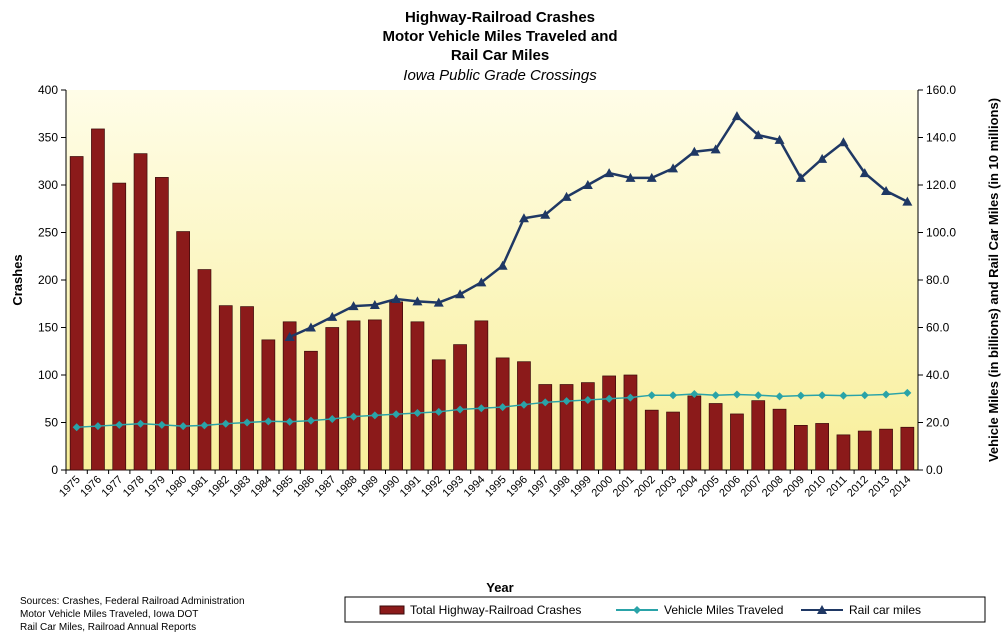 This screenshot has height=642, width=1003. I want to click on legend, so click(665, 609).